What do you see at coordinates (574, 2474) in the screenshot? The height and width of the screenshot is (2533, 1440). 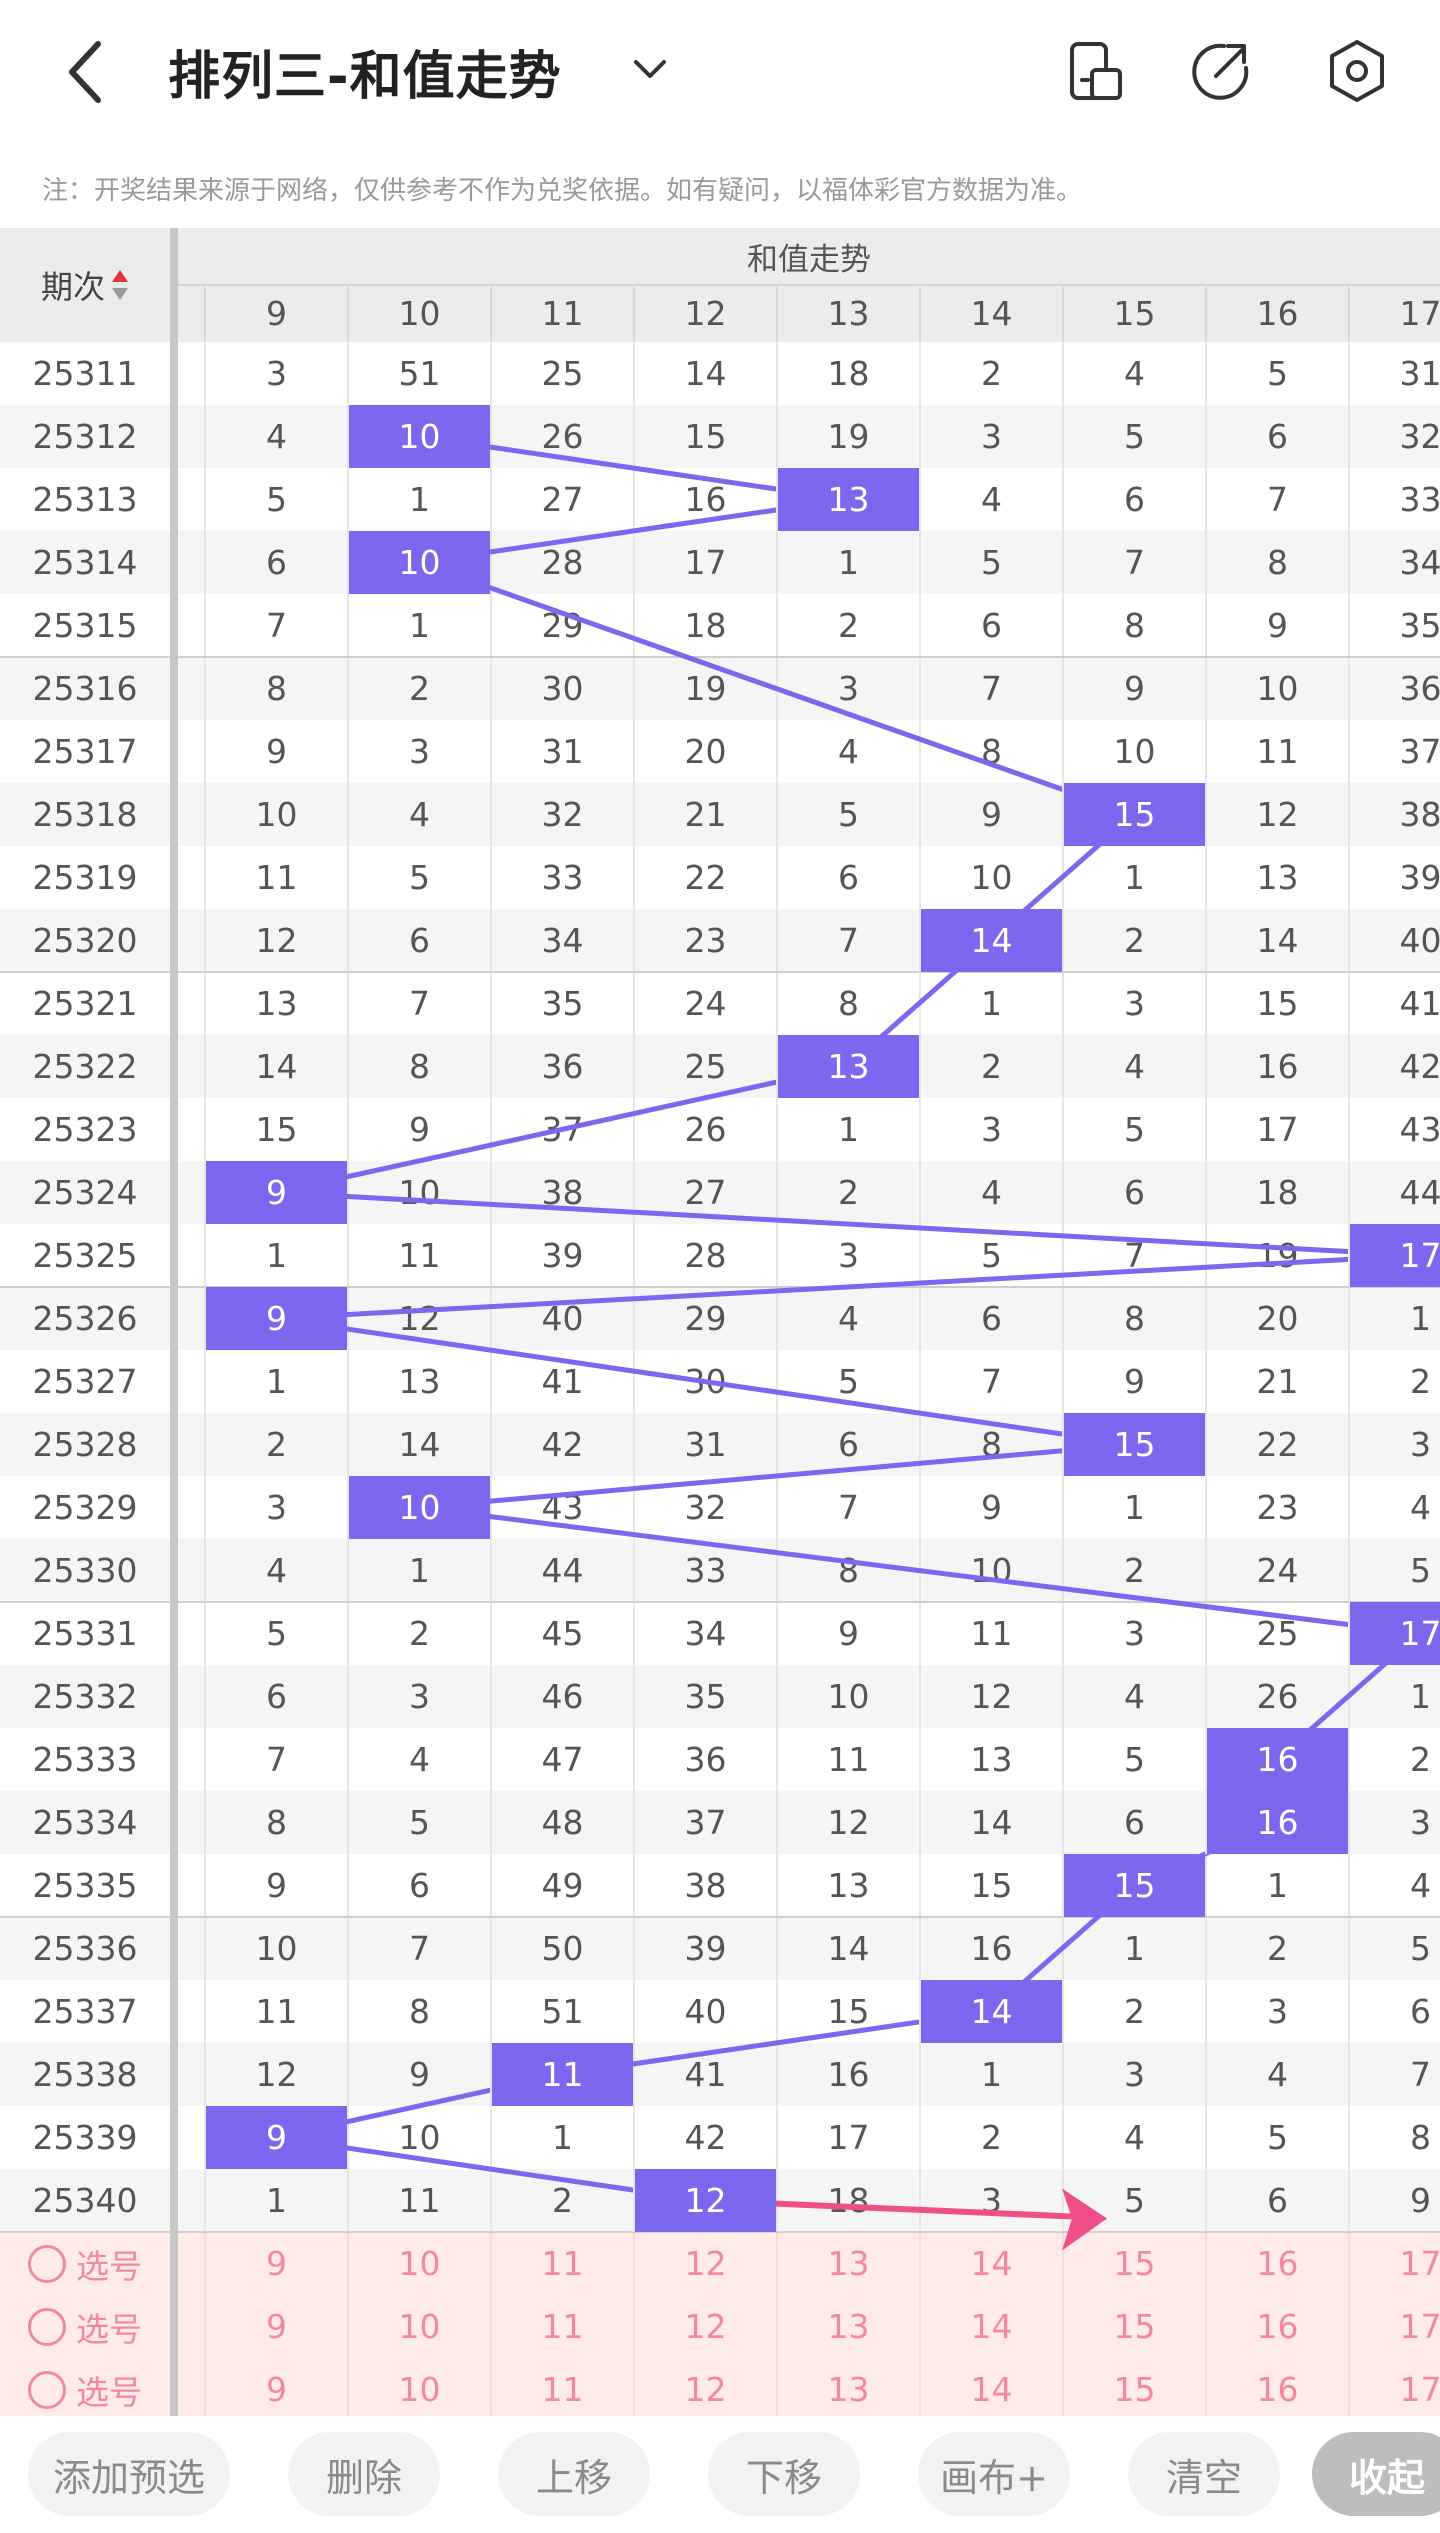 I see `move-up-button: 上移` at bounding box center [574, 2474].